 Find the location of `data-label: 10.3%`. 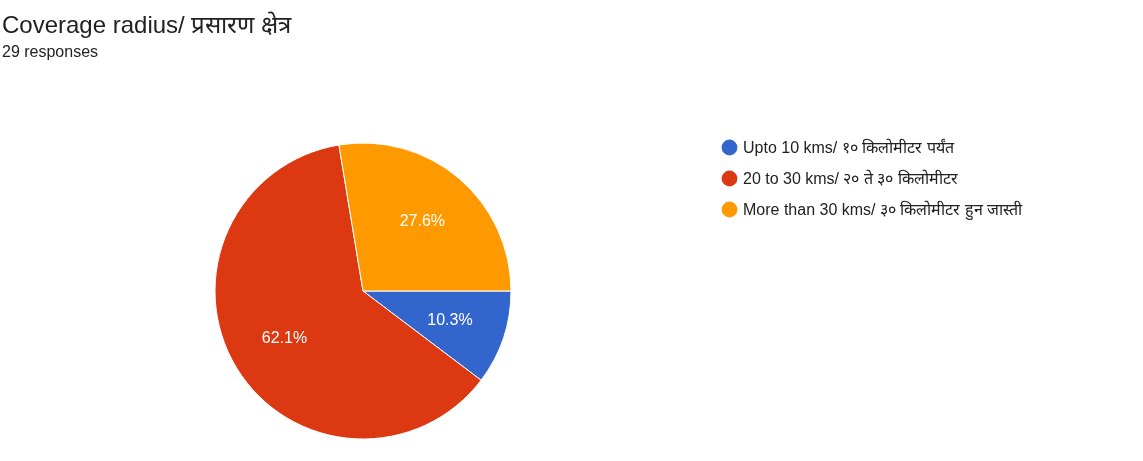

data-label: 10.3% is located at coordinates (450, 320).